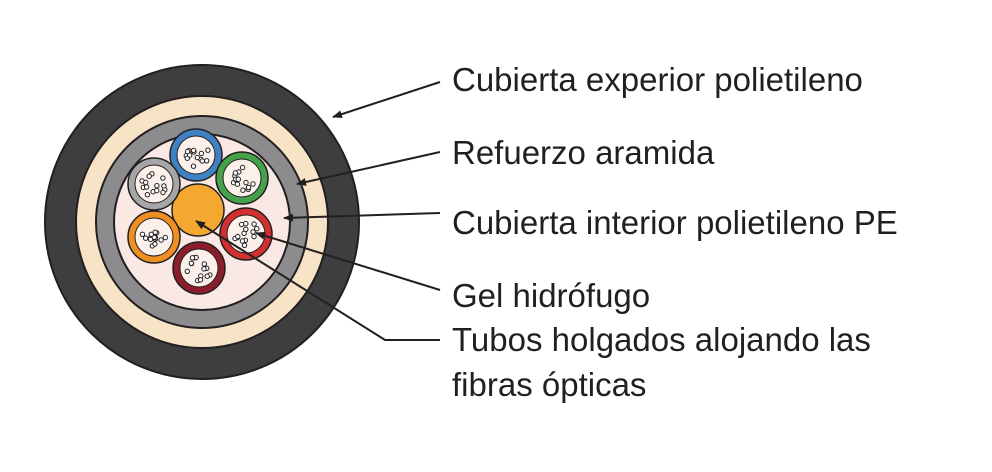  Describe the element at coordinates (362, 217) in the screenshot. I see `leader-inner-jacket` at that location.